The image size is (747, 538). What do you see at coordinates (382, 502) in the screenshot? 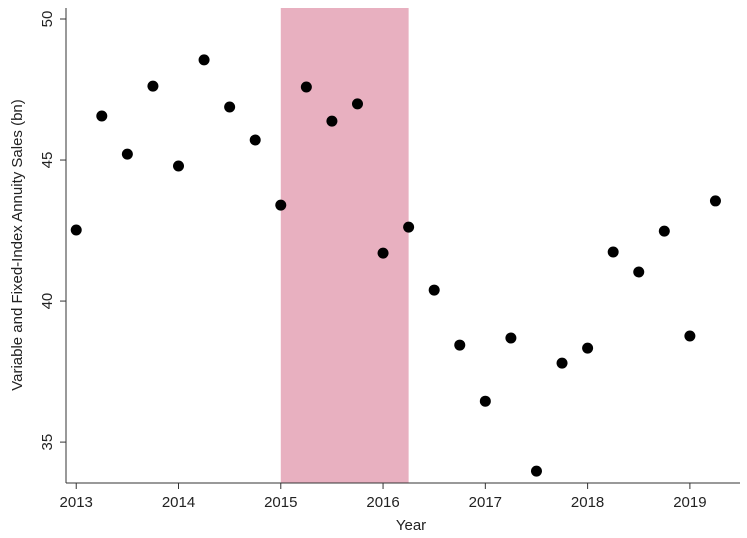
I see `x-tick-label: 2016` at bounding box center [382, 502].